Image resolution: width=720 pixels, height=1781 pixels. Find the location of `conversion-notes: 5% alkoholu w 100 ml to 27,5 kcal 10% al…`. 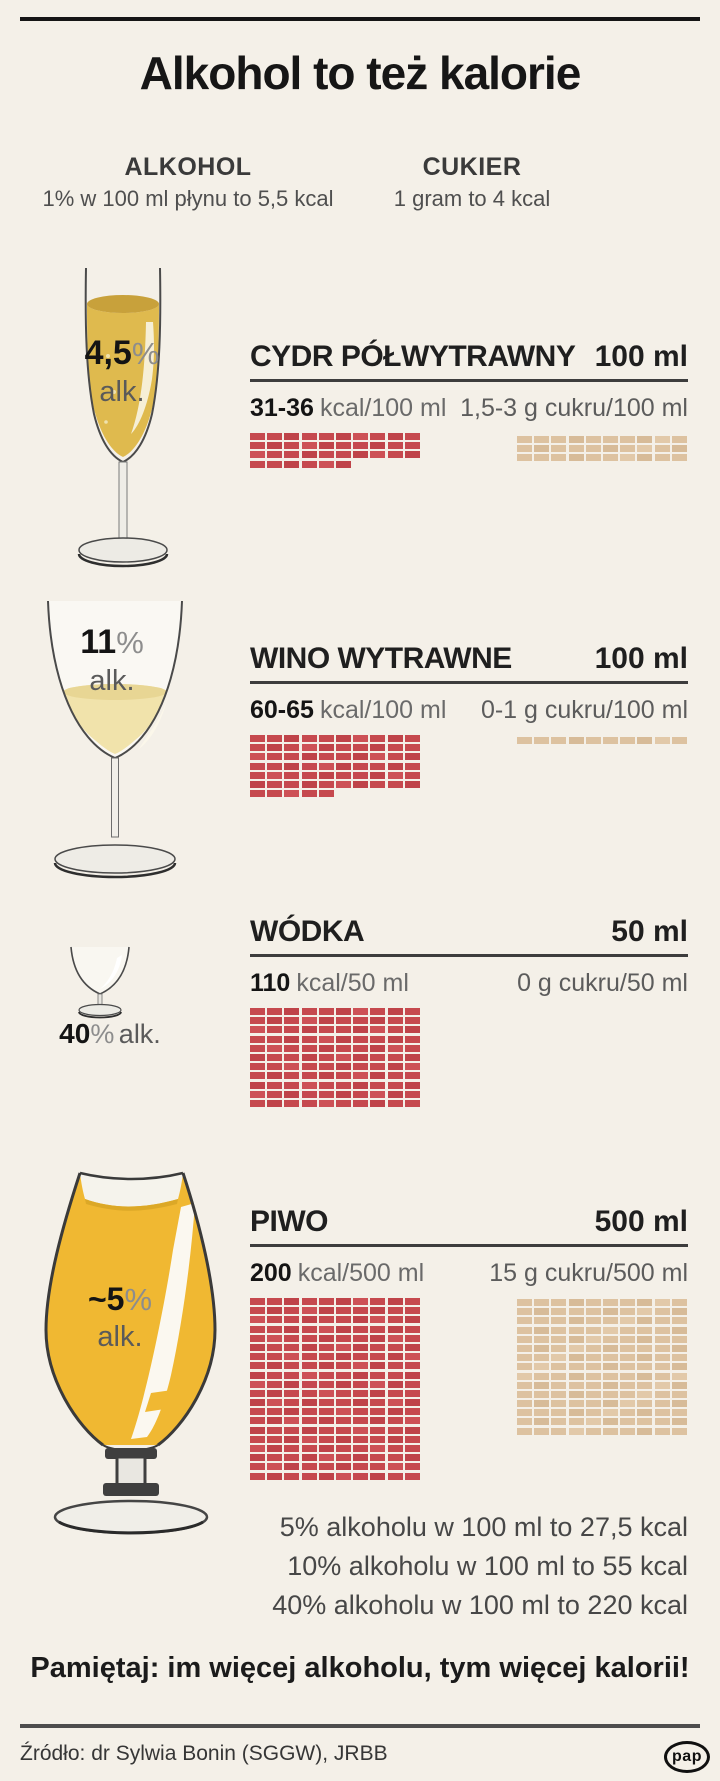

conversion-notes: 5% alkoholu w 100 ml to 27,5 kcal 10% al… is located at coordinates (469, 1566).